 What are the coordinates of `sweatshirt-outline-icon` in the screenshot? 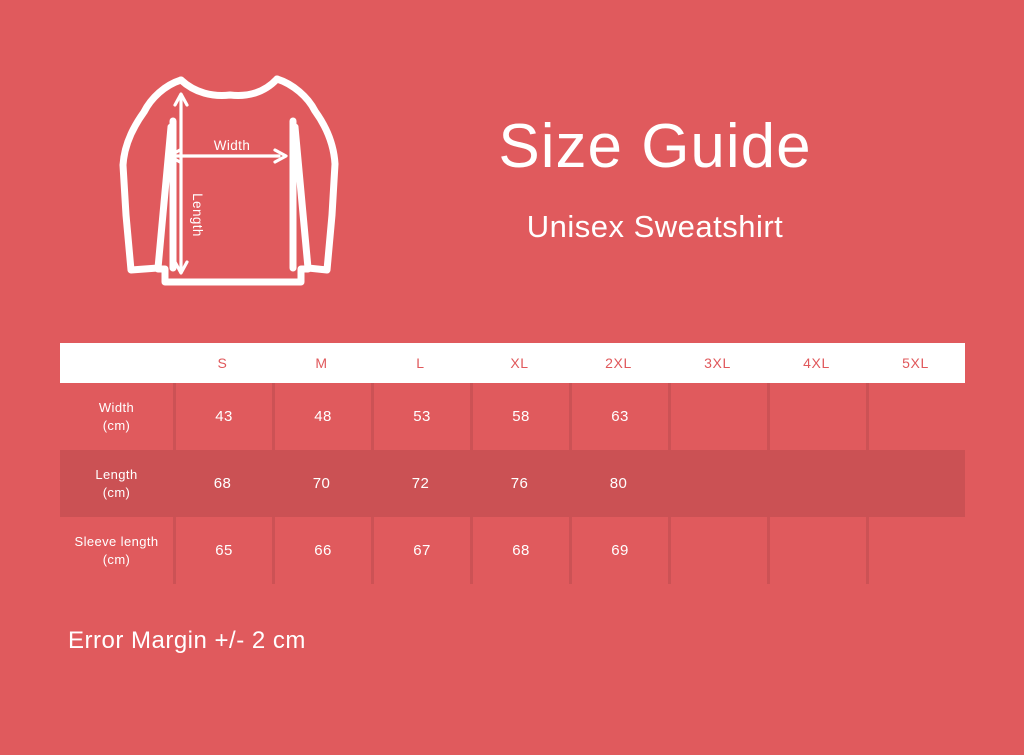 It's located at (229, 180).